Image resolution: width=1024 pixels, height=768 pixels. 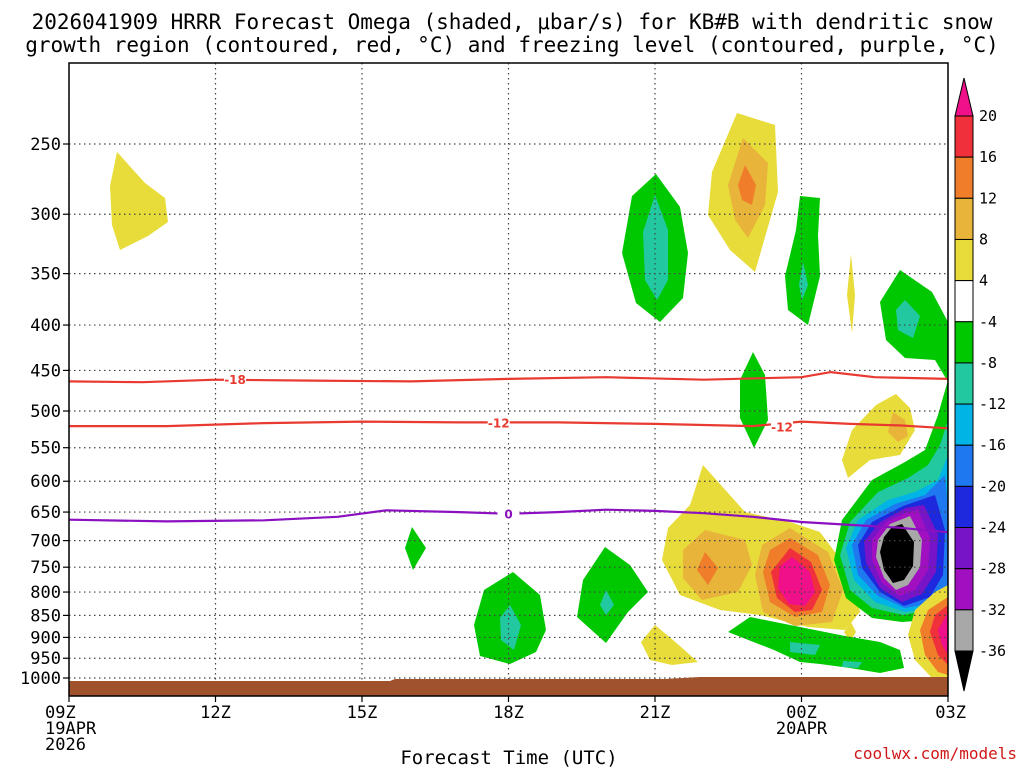 What do you see at coordinates (992, 610) in the screenshot?
I see `colorbar-label: -32` at bounding box center [992, 610].